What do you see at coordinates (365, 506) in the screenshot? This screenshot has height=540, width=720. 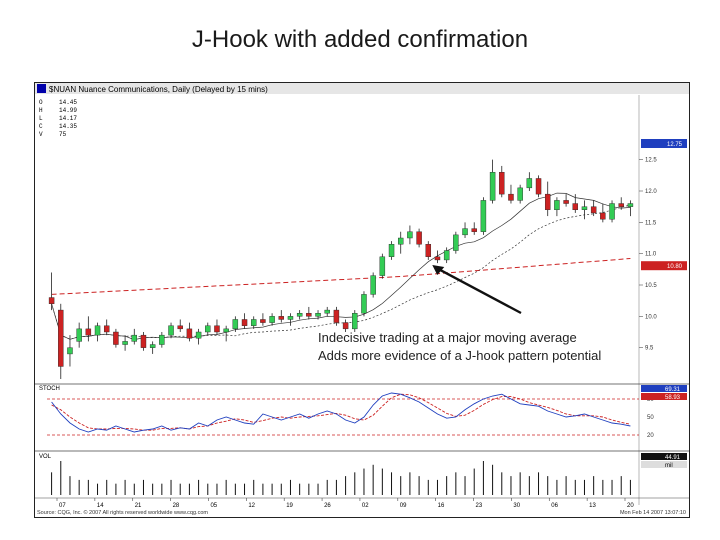 I see `x-tick-label: 02` at bounding box center [365, 506].